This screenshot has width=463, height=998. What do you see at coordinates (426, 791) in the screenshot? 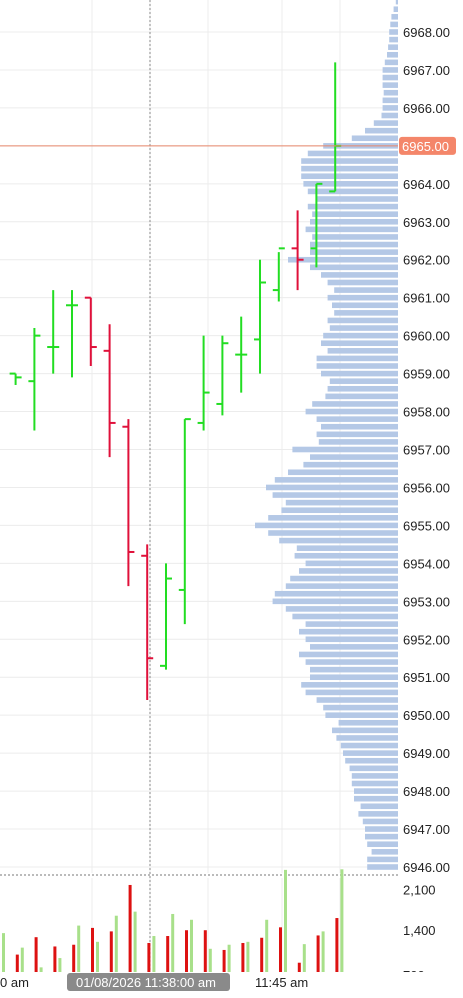
I see `price-tick-label: 6948.00` at bounding box center [426, 791].